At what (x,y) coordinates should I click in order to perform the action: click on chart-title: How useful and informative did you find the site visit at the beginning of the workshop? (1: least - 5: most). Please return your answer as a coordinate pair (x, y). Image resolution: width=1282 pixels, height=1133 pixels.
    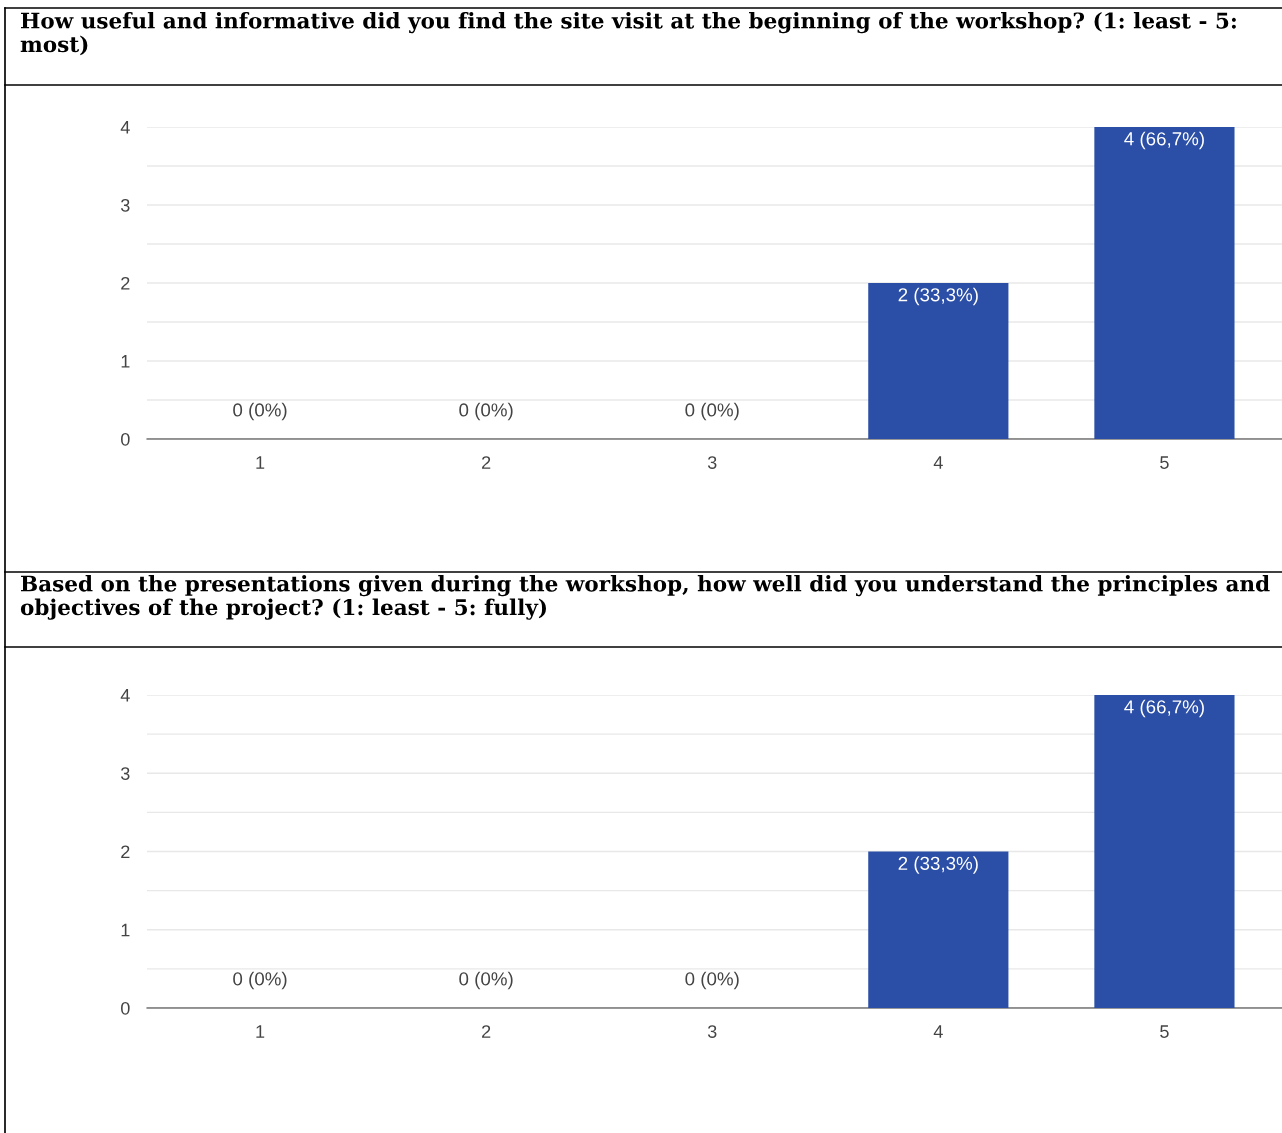
    Looking at the image, I should click on (628, 34).